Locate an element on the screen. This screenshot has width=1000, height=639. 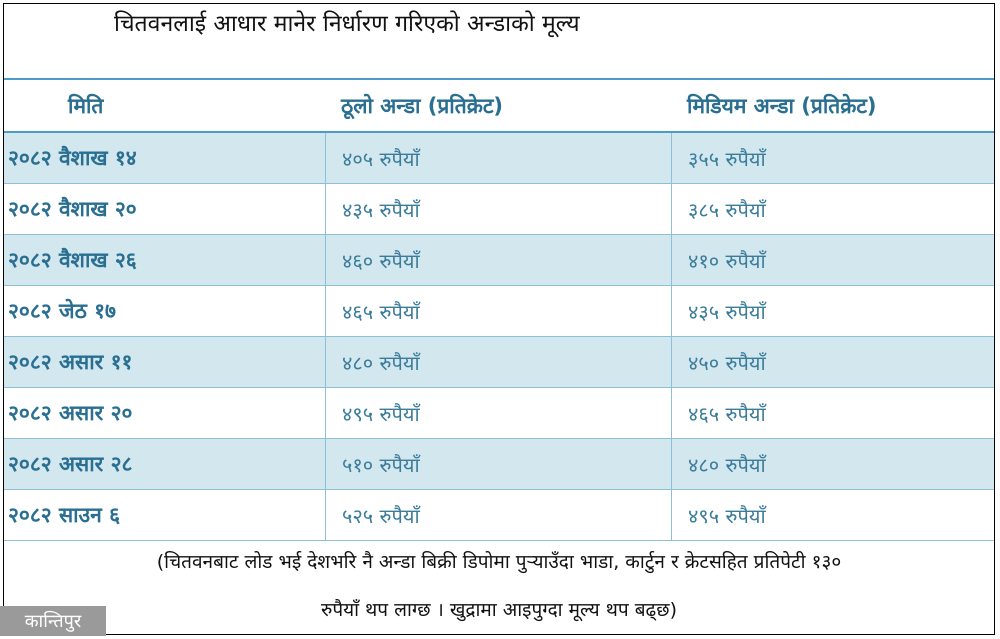
large-price-cell: ५२५ रुपैयाँ is located at coordinates (498, 515).